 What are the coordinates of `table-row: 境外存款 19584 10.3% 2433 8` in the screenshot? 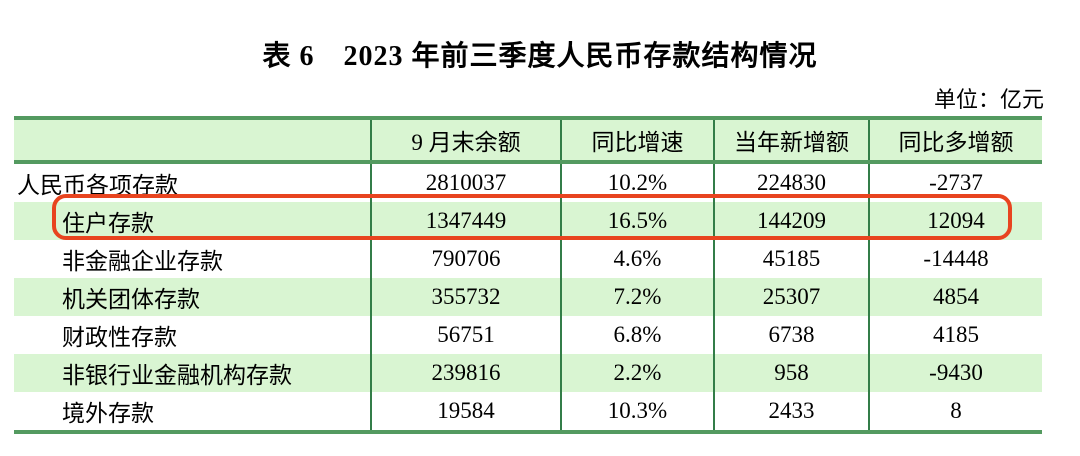 It's located at (528, 411).